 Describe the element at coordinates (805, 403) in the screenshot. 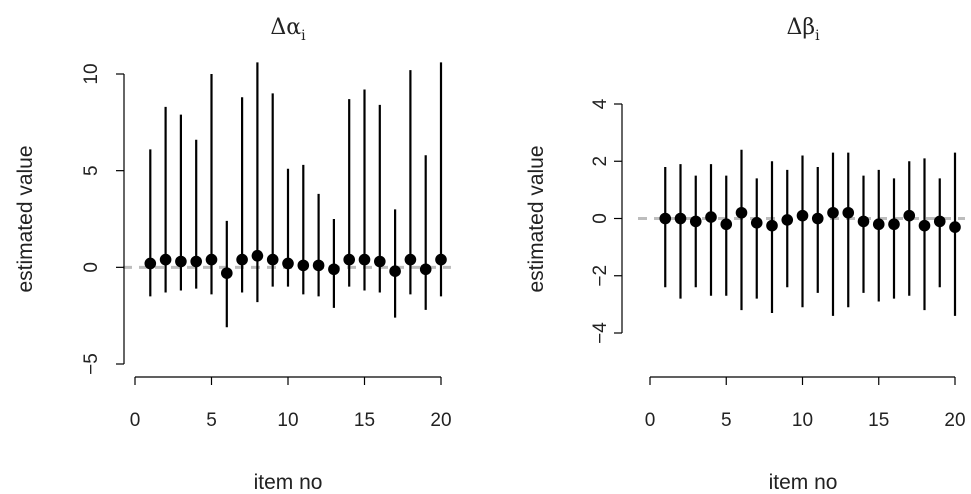

I see `x-axis-right: 0 5 10 15 20` at that location.